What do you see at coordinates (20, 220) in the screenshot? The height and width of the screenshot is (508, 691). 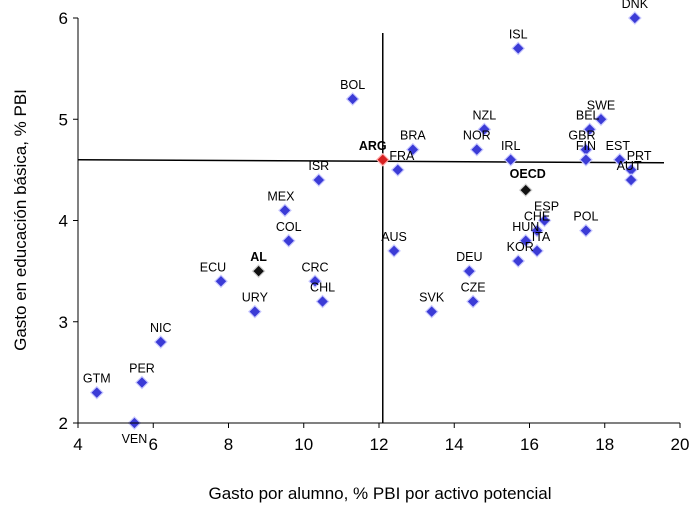 I see `y-axis-title: Gasto en educación básica, % PBI` at bounding box center [20, 220].